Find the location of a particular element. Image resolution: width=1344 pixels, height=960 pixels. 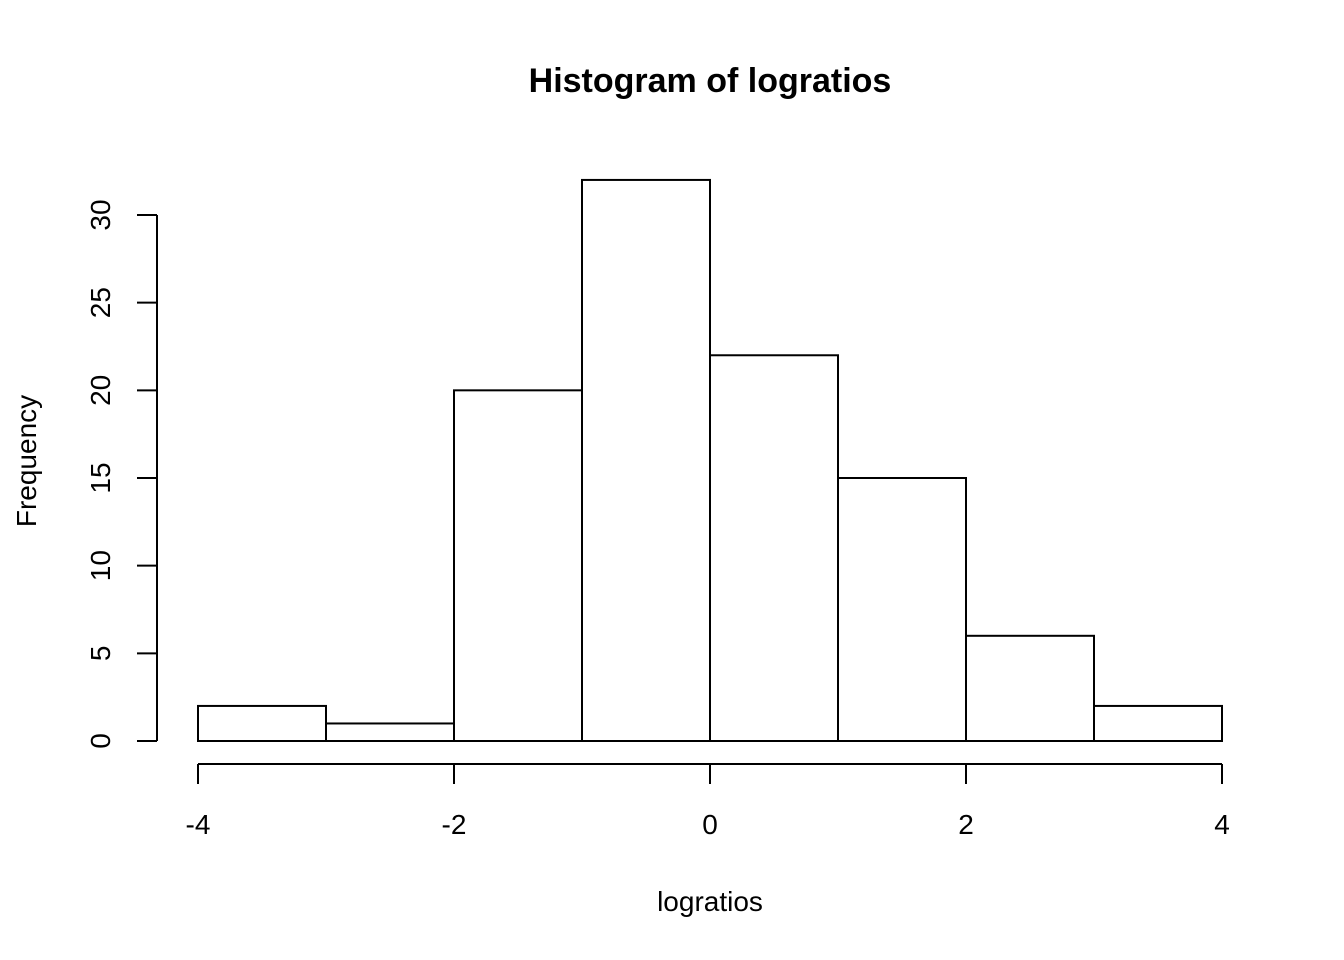

x-tick-label: 2 is located at coordinates (966, 824).